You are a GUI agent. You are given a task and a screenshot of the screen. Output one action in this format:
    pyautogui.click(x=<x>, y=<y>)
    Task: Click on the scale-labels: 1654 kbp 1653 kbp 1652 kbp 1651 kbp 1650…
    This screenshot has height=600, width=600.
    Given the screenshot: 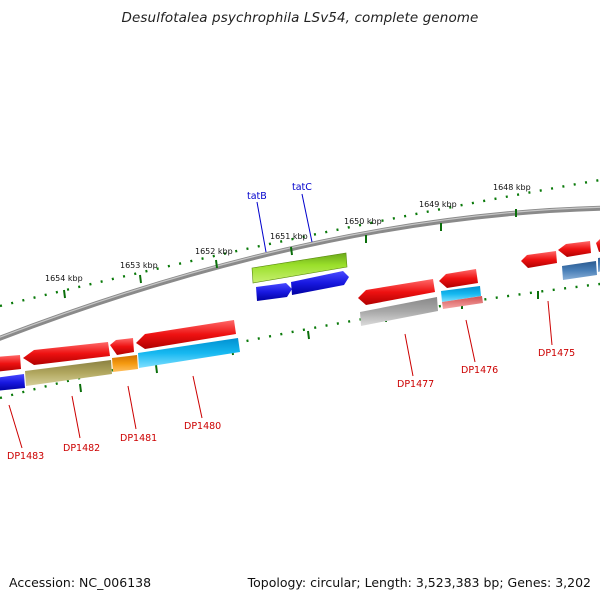 What is the action you would take?
    pyautogui.click(x=288, y=233)
    